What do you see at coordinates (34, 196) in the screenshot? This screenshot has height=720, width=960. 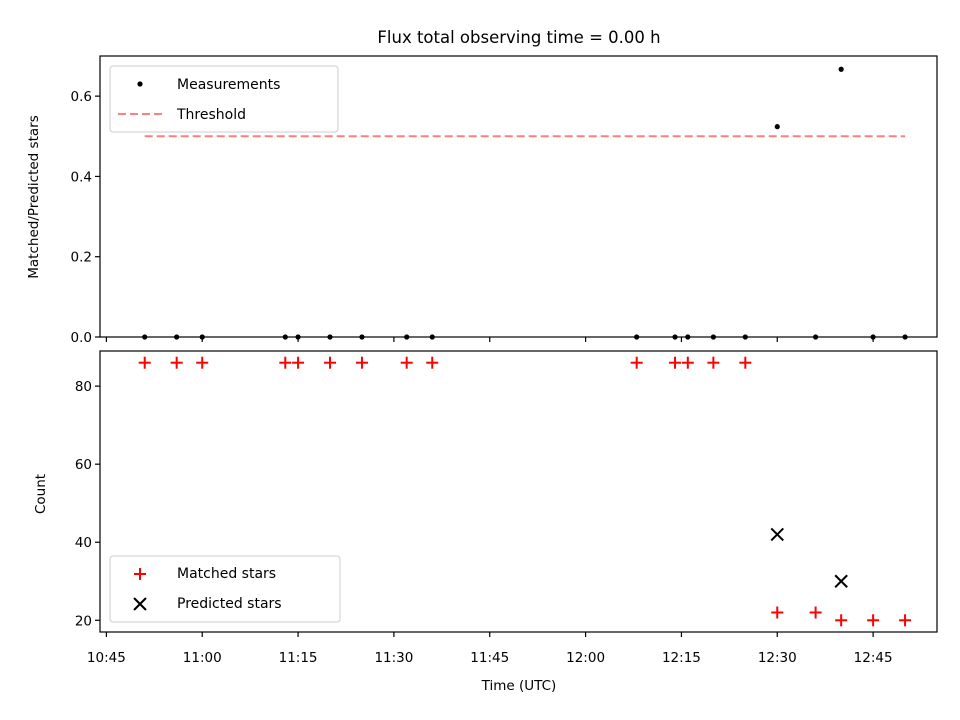 I see `ratio-y-axis-label: Matched/Predicted stars` at bounding box center [34, 196].